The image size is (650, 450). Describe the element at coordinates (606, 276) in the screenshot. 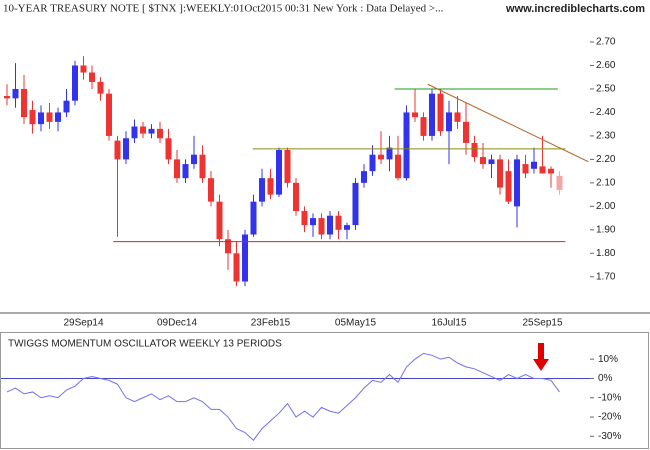

I see `y-tick-label: 1.70` at that location.